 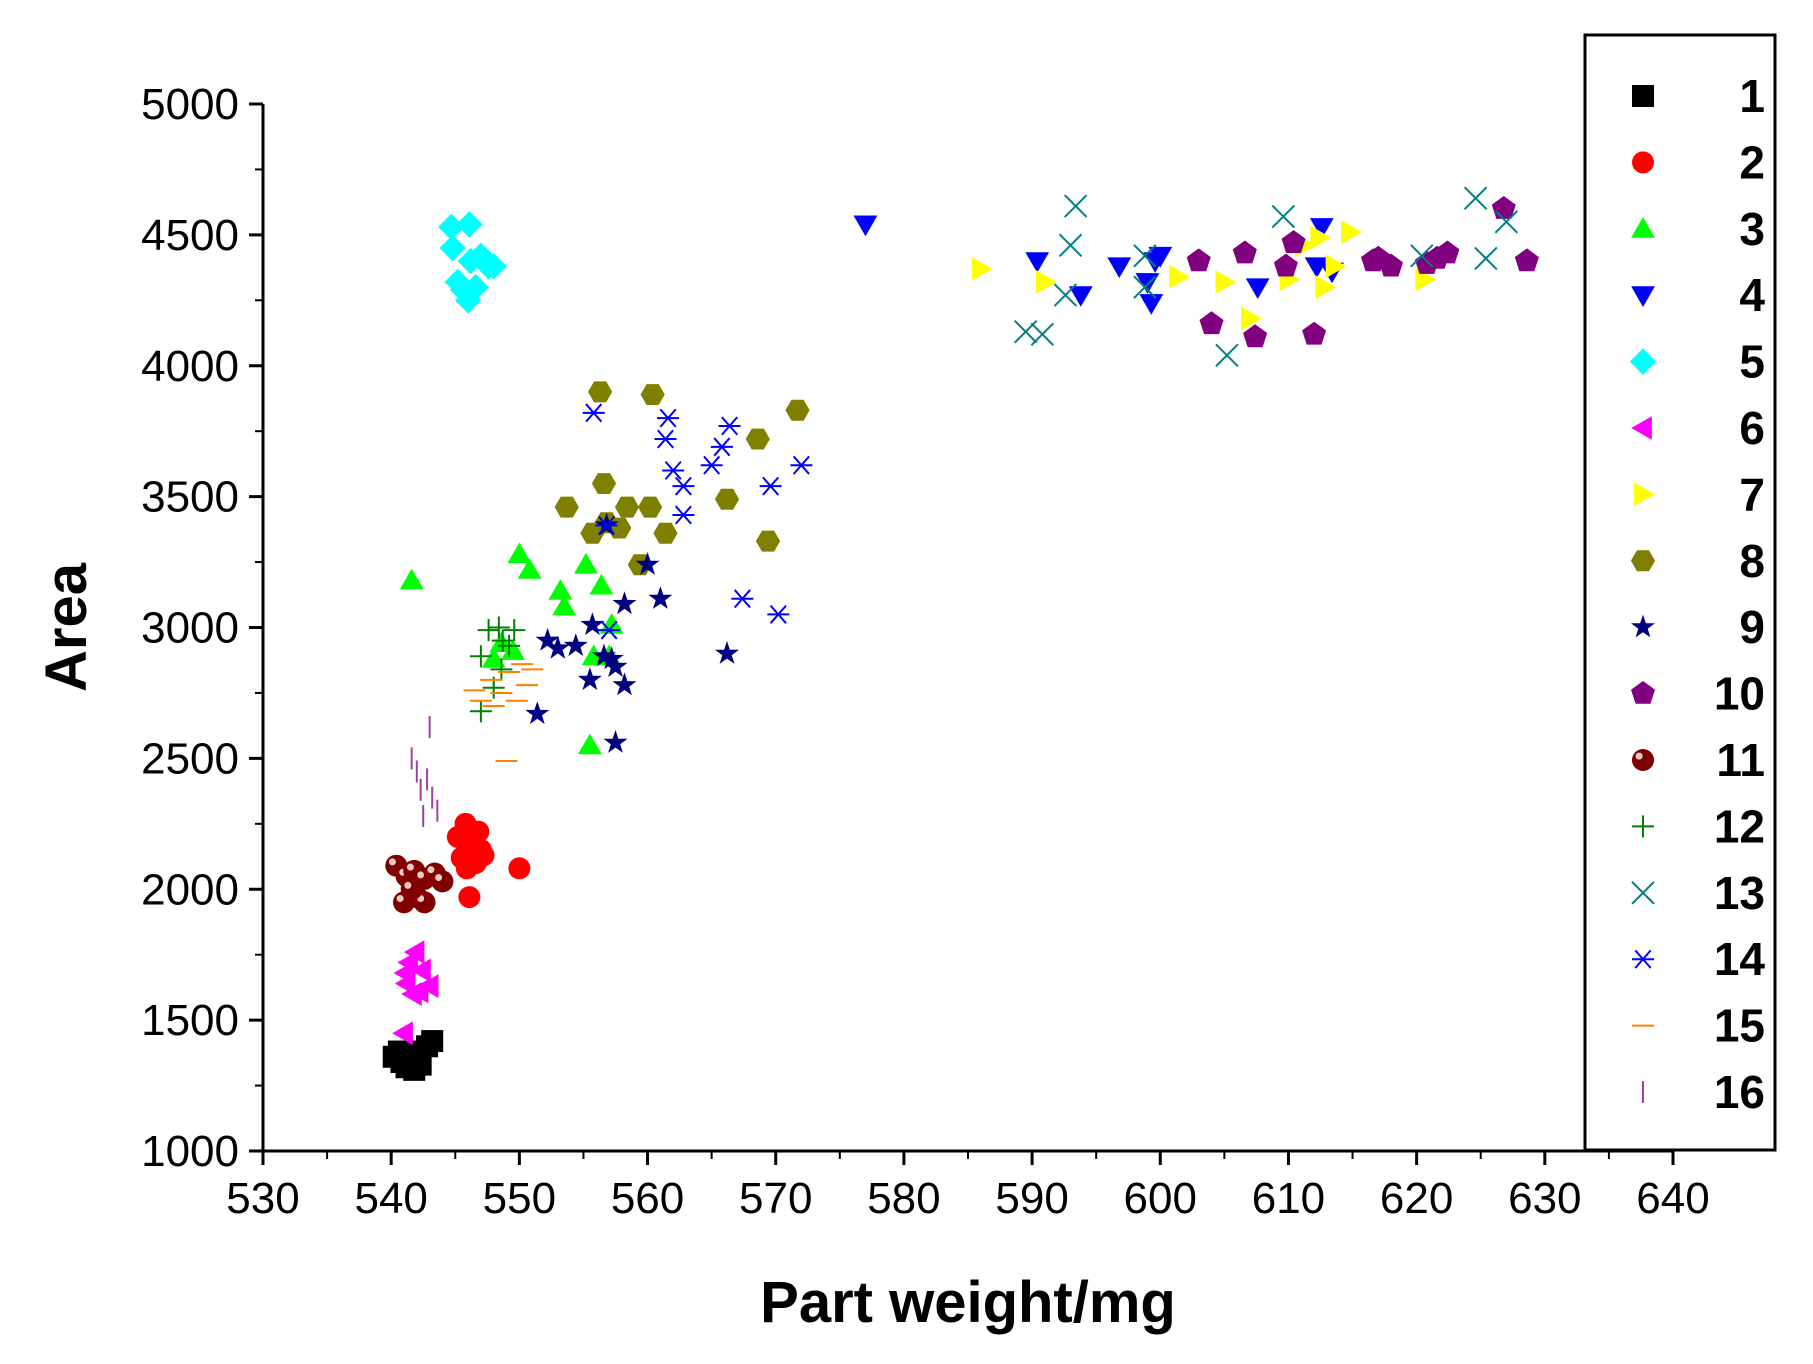 What do you see at coordinates (1031, 1198) in the screenshot?
I see `x-tick-label: 590` at bounding box center [1031, 1198].